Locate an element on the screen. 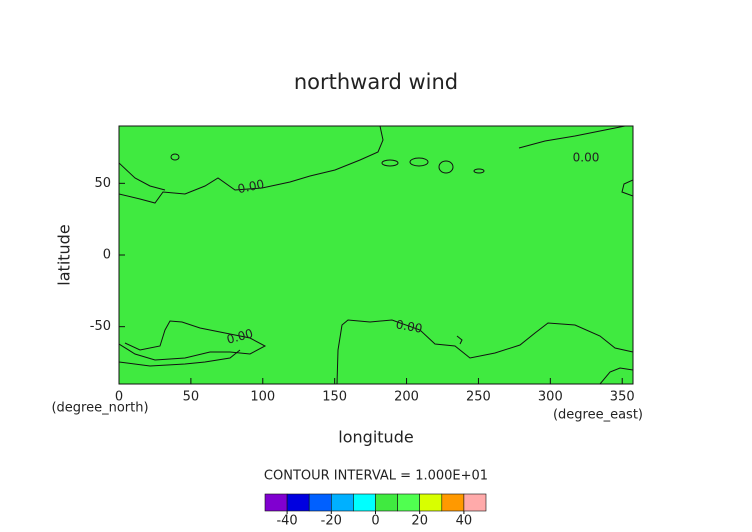 The width and height of the screenshot is (752, 532). contour-interval: CONTOUR INTERVAL = 1.000E+01 is located at coordinates (376, 476).